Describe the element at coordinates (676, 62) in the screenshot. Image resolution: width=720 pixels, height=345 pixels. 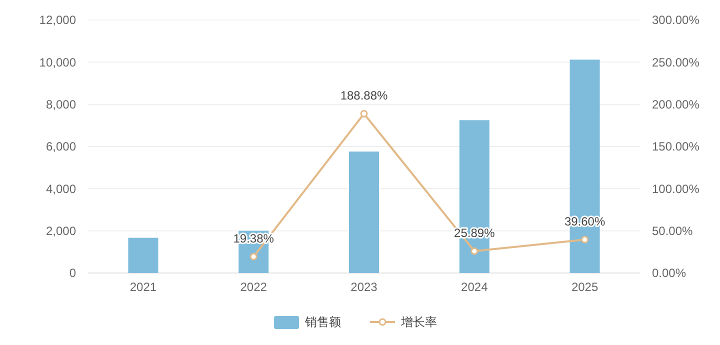
I see `y2-tick-label: 250.00%` at that location.